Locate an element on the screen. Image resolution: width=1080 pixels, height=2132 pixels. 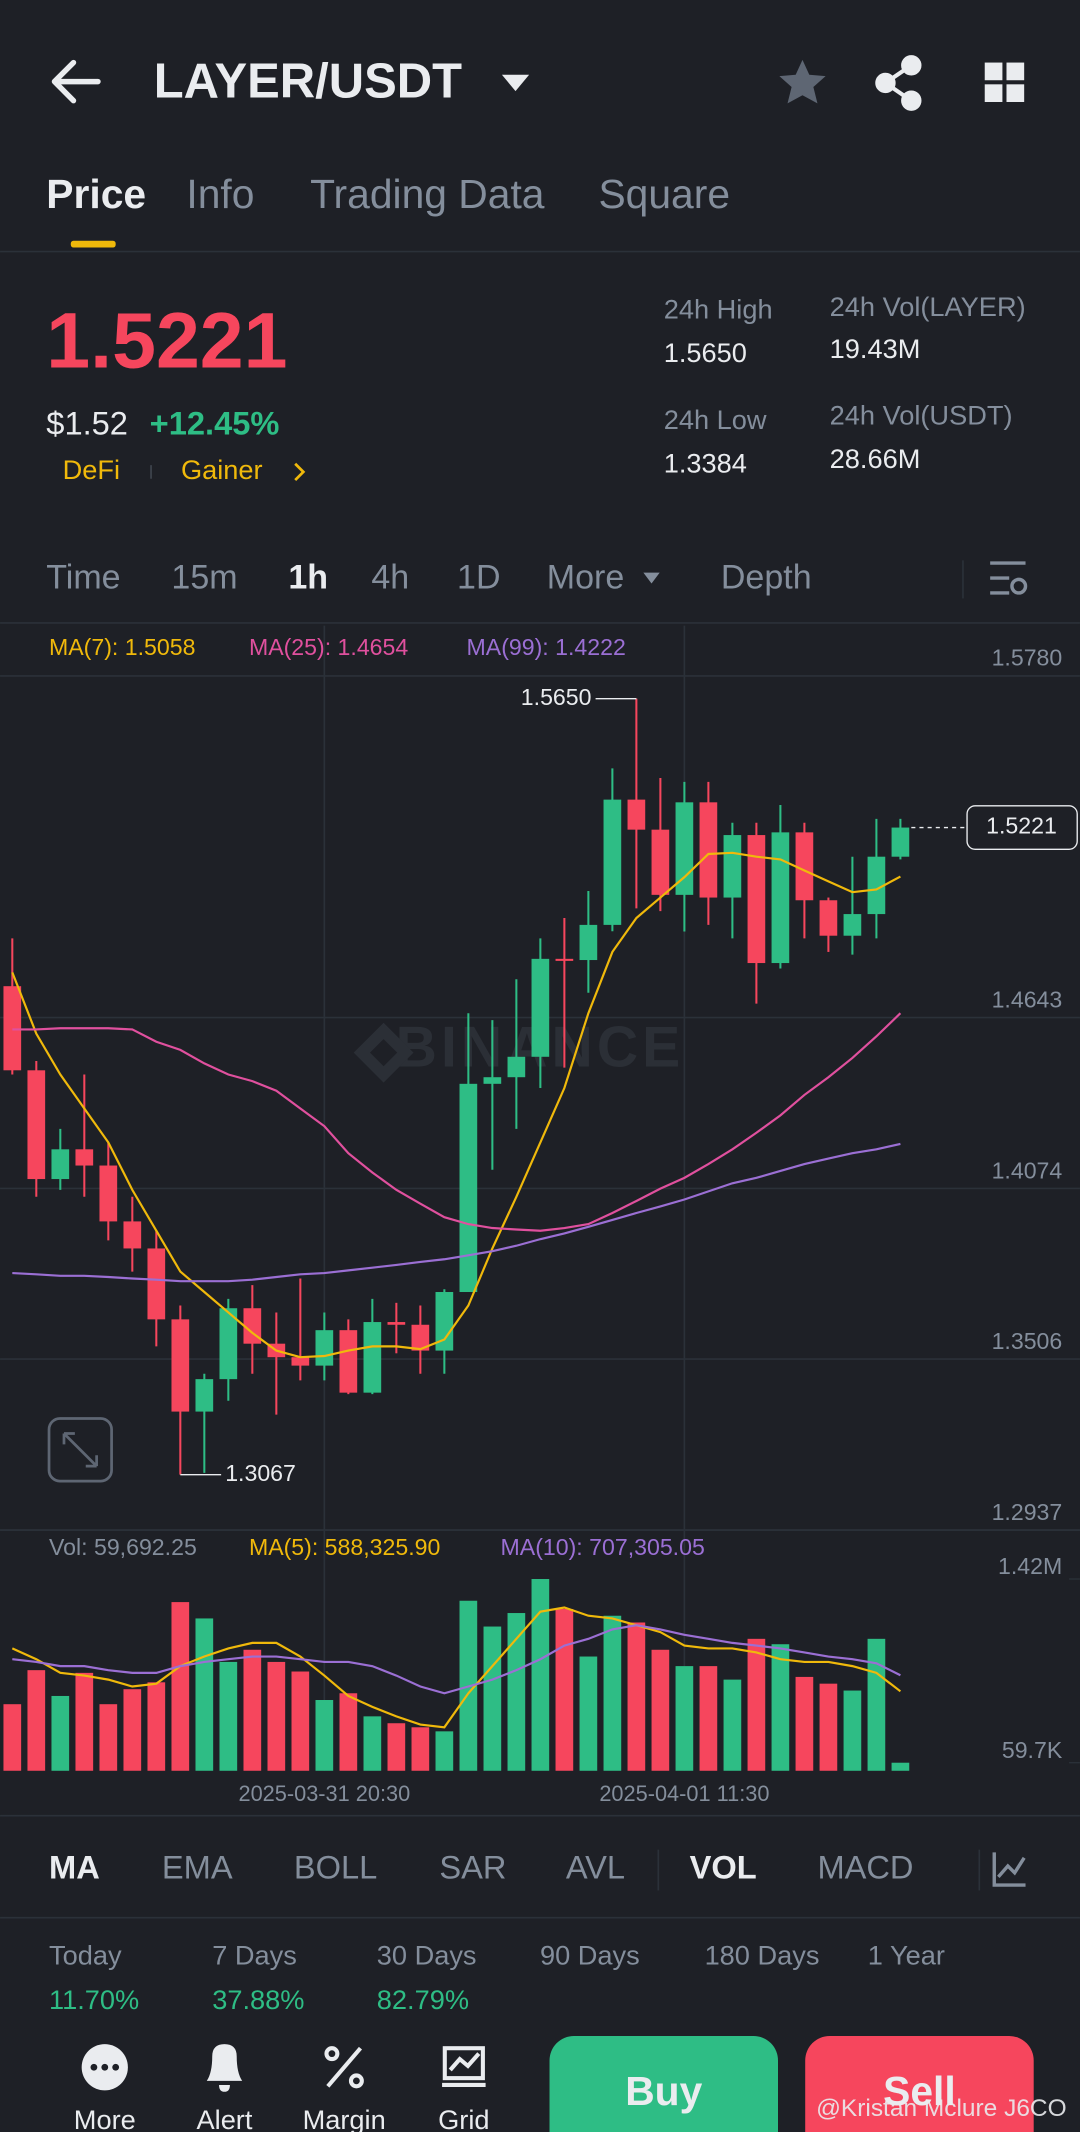
ma-line is located at coordinates (456, 1212).